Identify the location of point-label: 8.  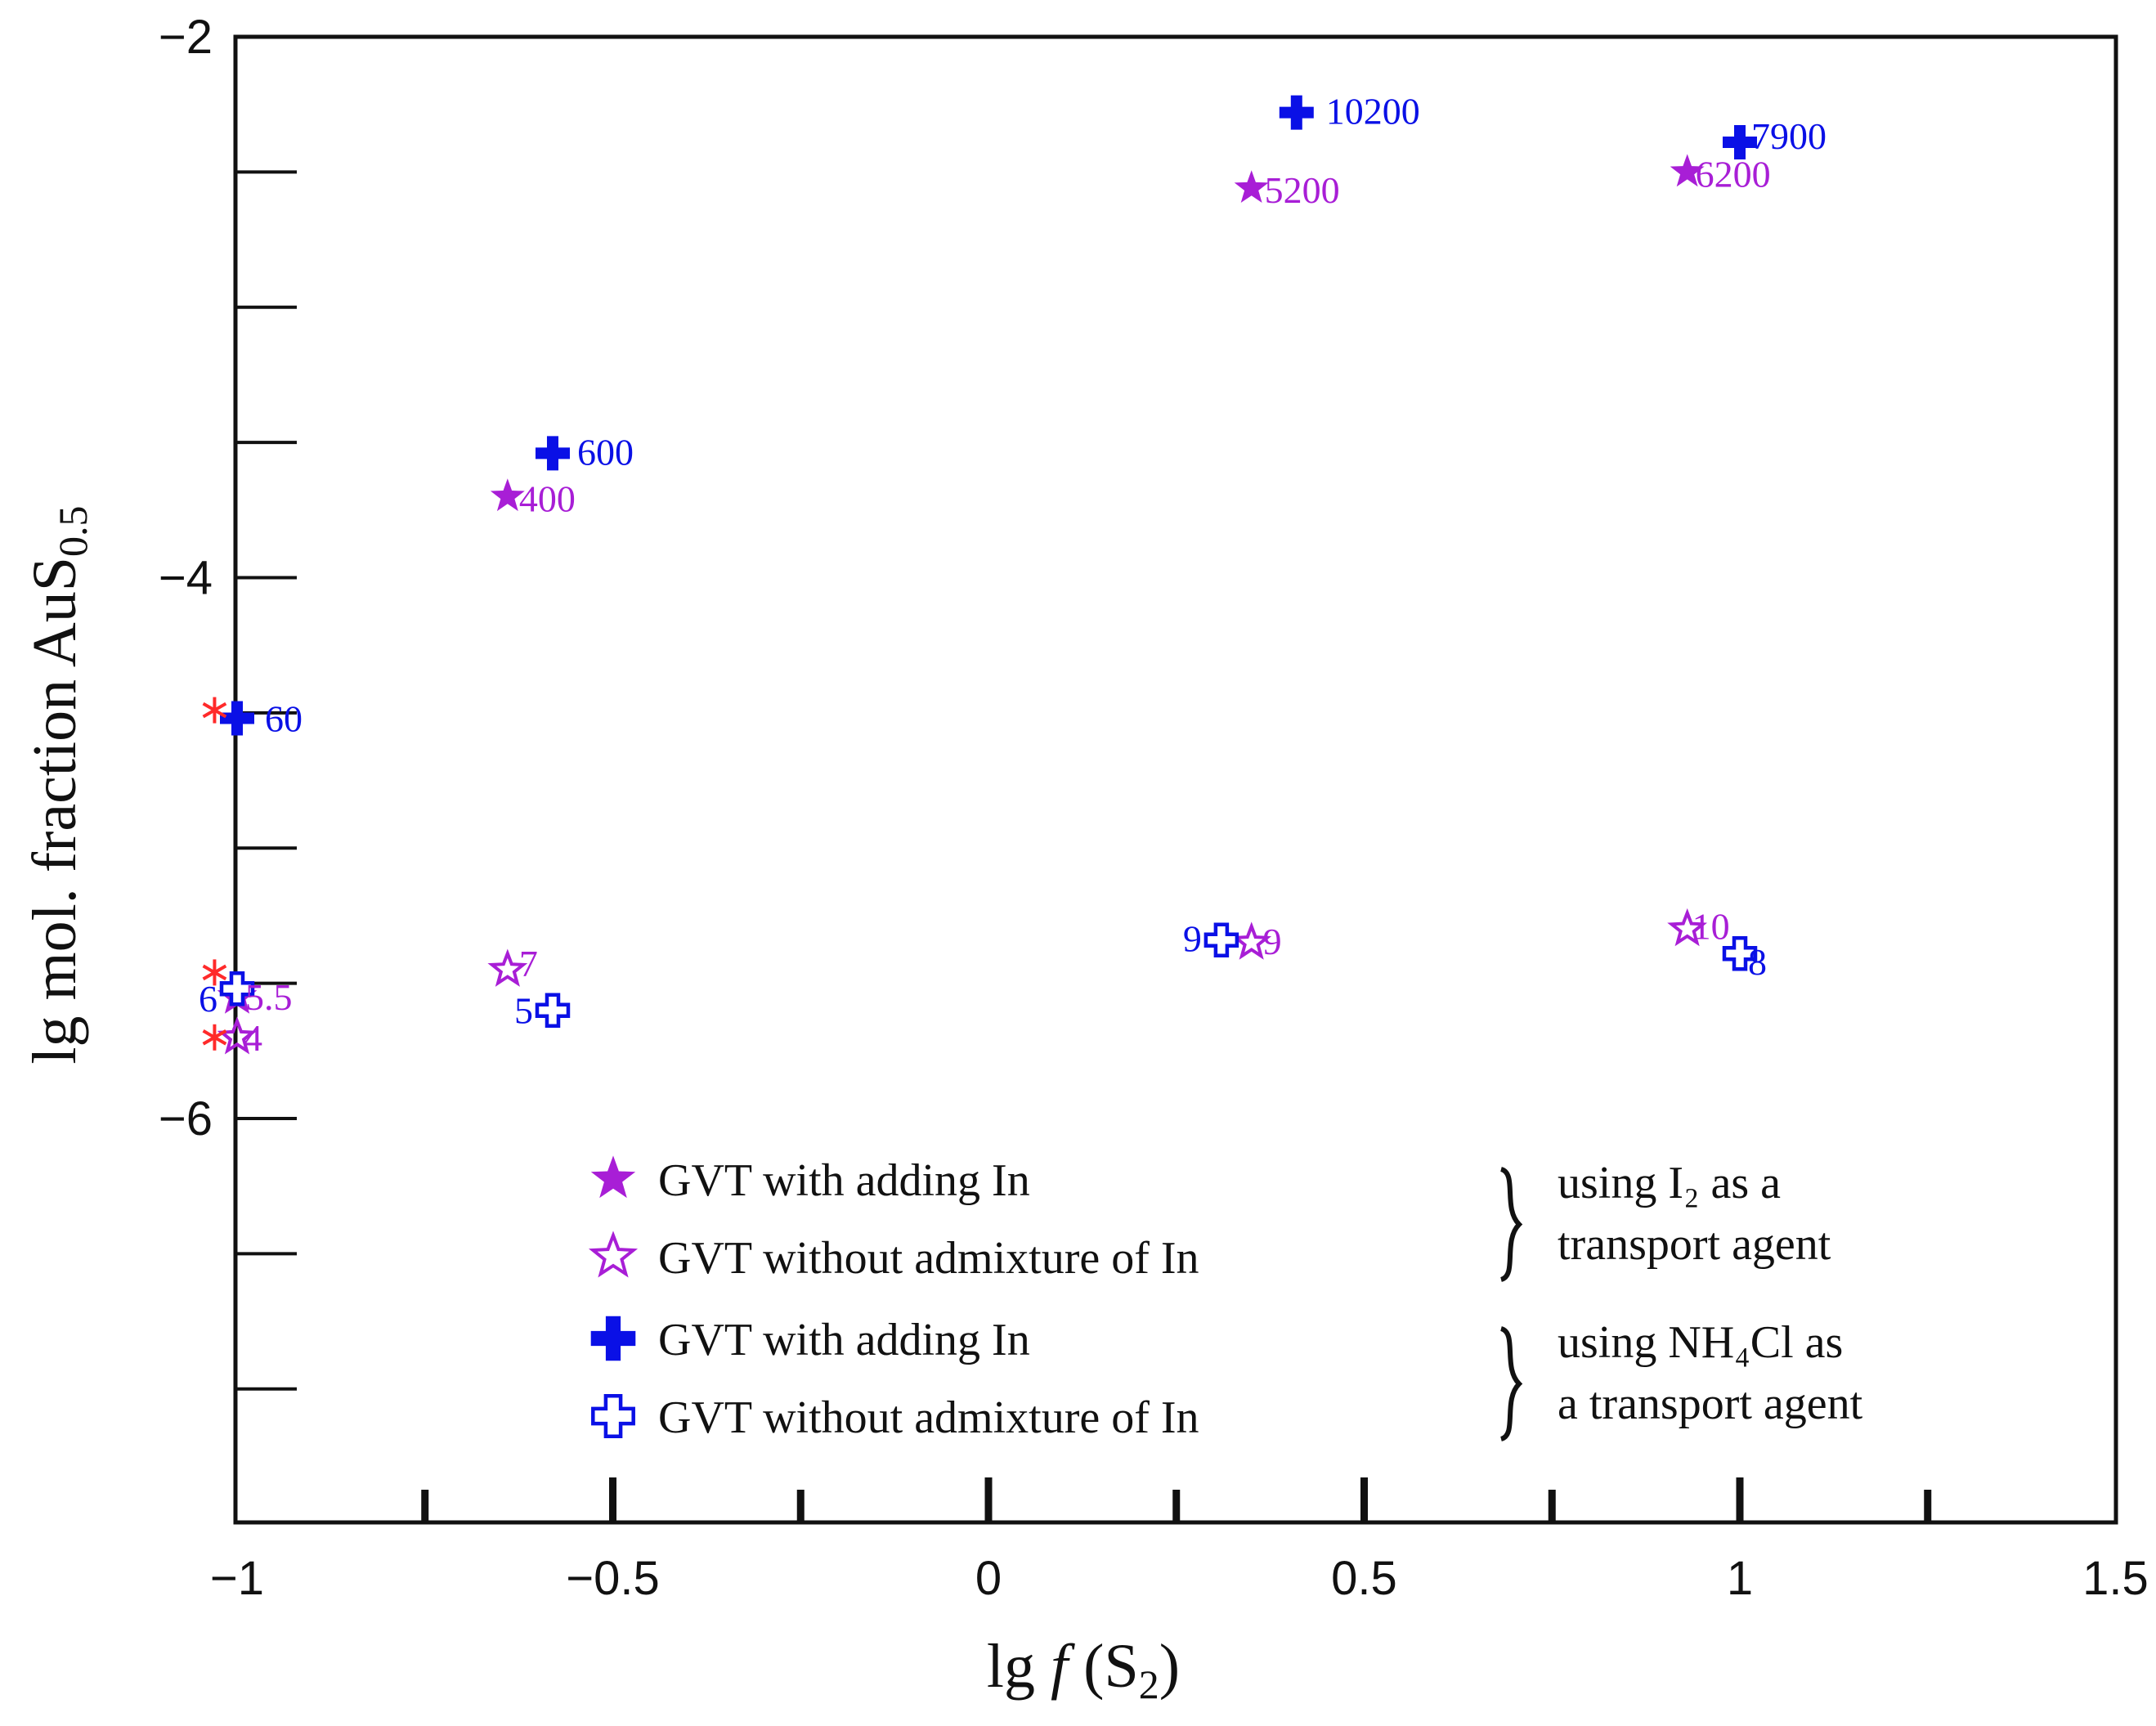
(1757, 962).